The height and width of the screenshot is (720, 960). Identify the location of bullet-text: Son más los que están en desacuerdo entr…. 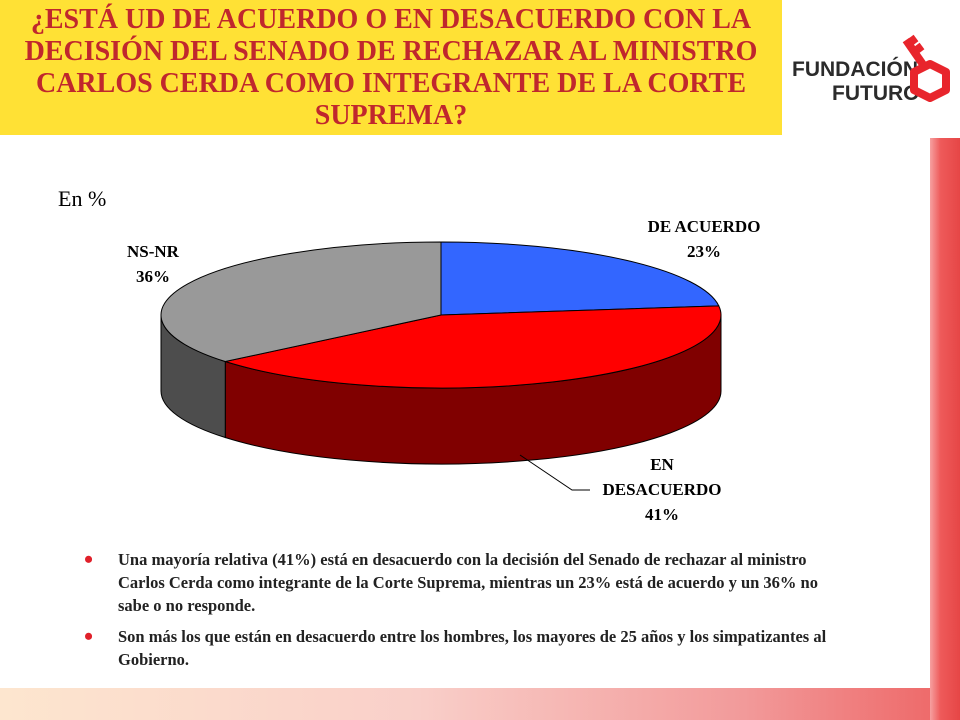
(472, 648).